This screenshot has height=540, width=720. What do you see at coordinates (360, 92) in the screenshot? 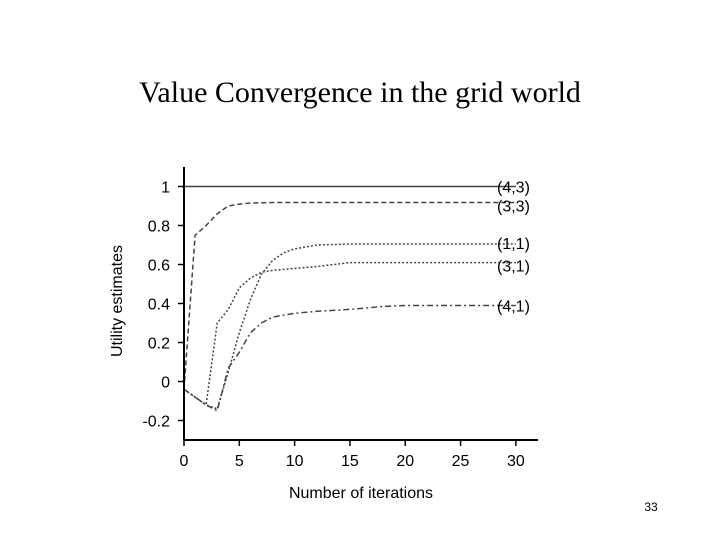
I see `slide-title: Value Convergence in the grid world` at bounding box center [360, 92].